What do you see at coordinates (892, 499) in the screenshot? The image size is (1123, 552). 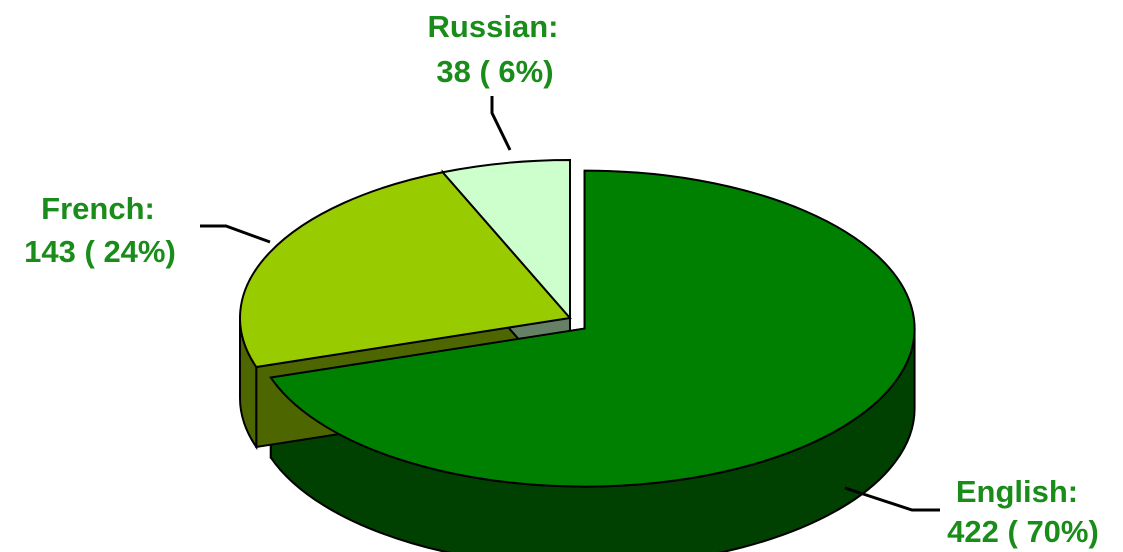 I see `leader-line-english` at bounding box center [892, 499].